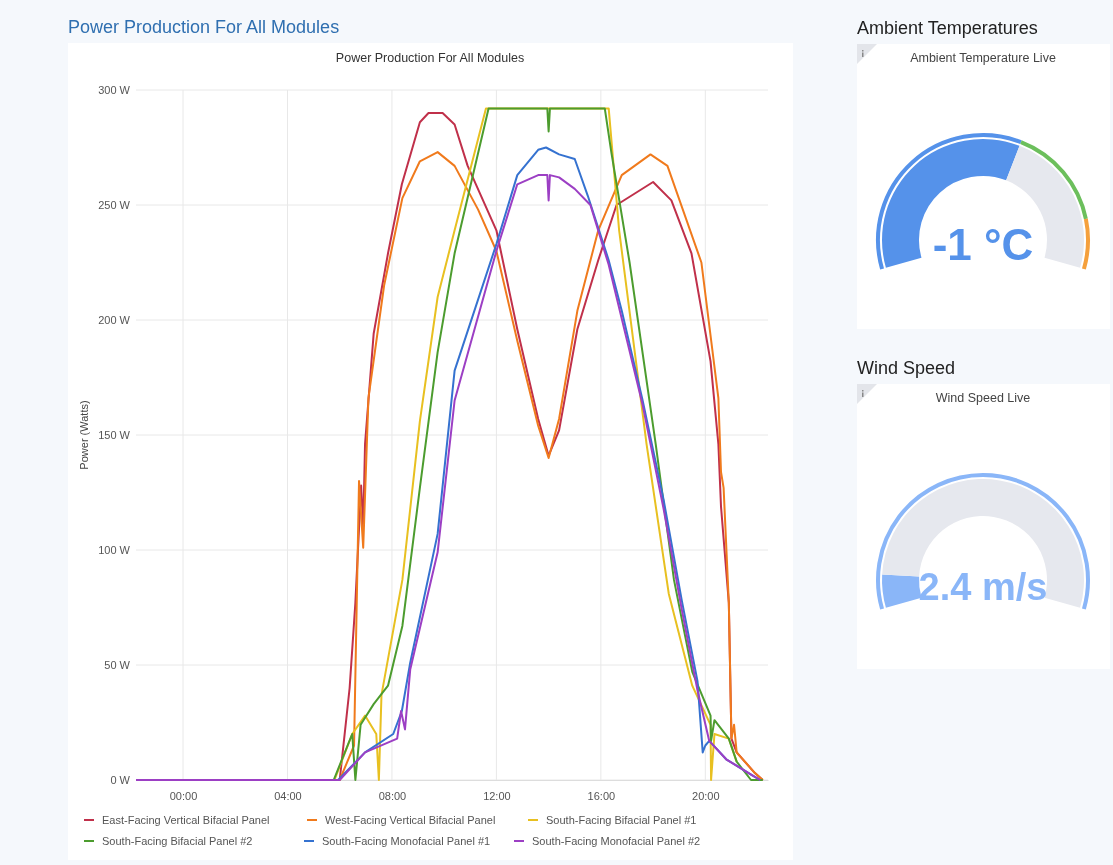 This screenshot has width=1113, height=865. Describe the element at coordinates (616, 841) in the screenshot. I see `legend-label: South-Facing Monofacial Panel #2` at that location.